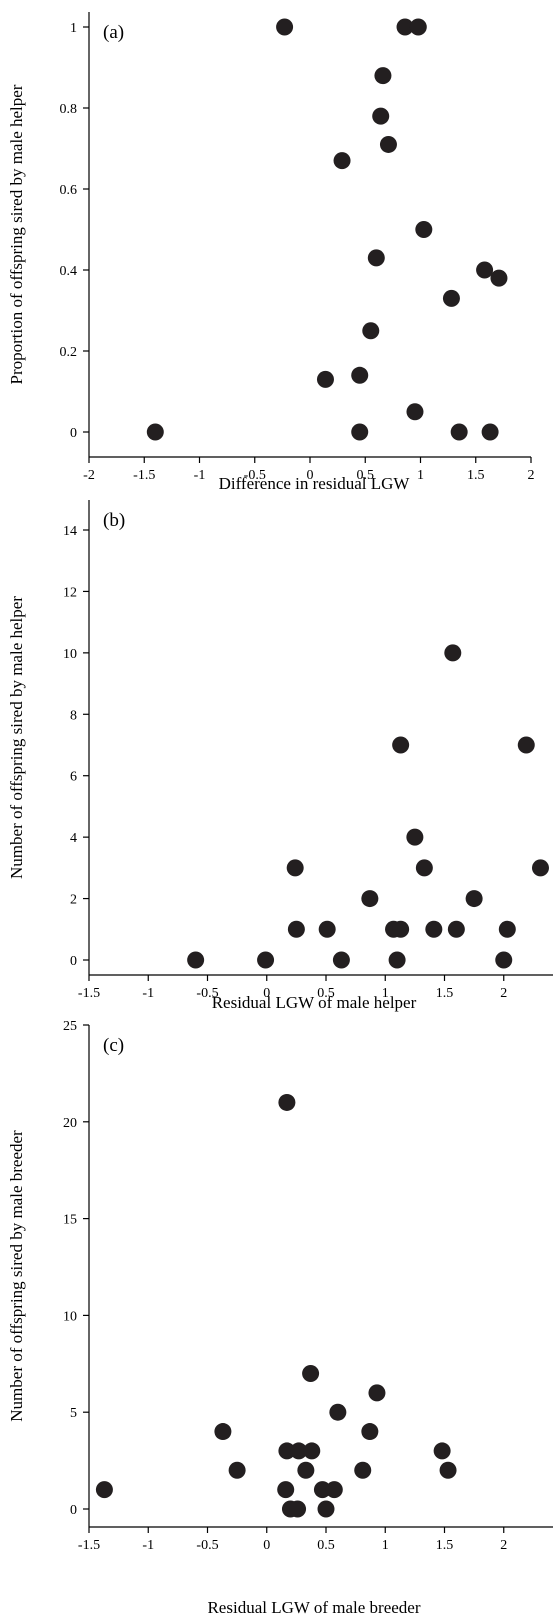 The height and width of the screenshot is (1616, 558). I want to click on y-tick-label: 8, so click(73, 715).